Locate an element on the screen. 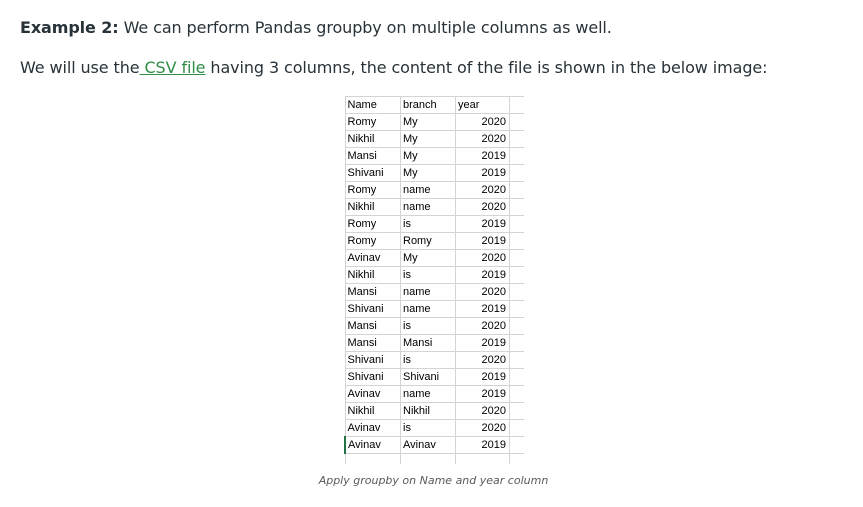 Image resolution: width=863 pixels, height=507 pixels. column-header: year is located at coordinates (482, 105).